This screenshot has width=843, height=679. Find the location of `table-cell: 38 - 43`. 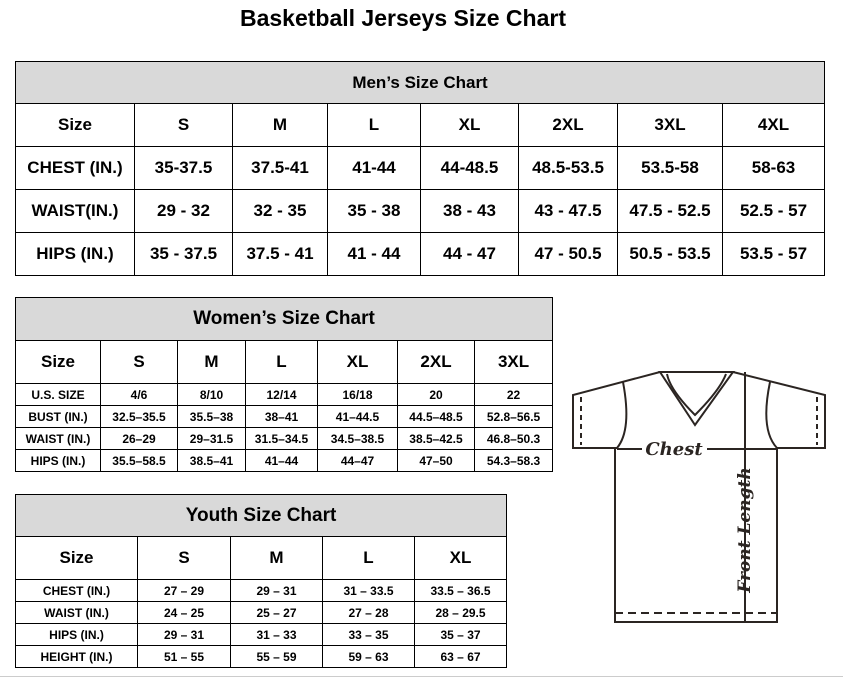

table-cell: 38 - 43 is located at coordinates (469, 211).